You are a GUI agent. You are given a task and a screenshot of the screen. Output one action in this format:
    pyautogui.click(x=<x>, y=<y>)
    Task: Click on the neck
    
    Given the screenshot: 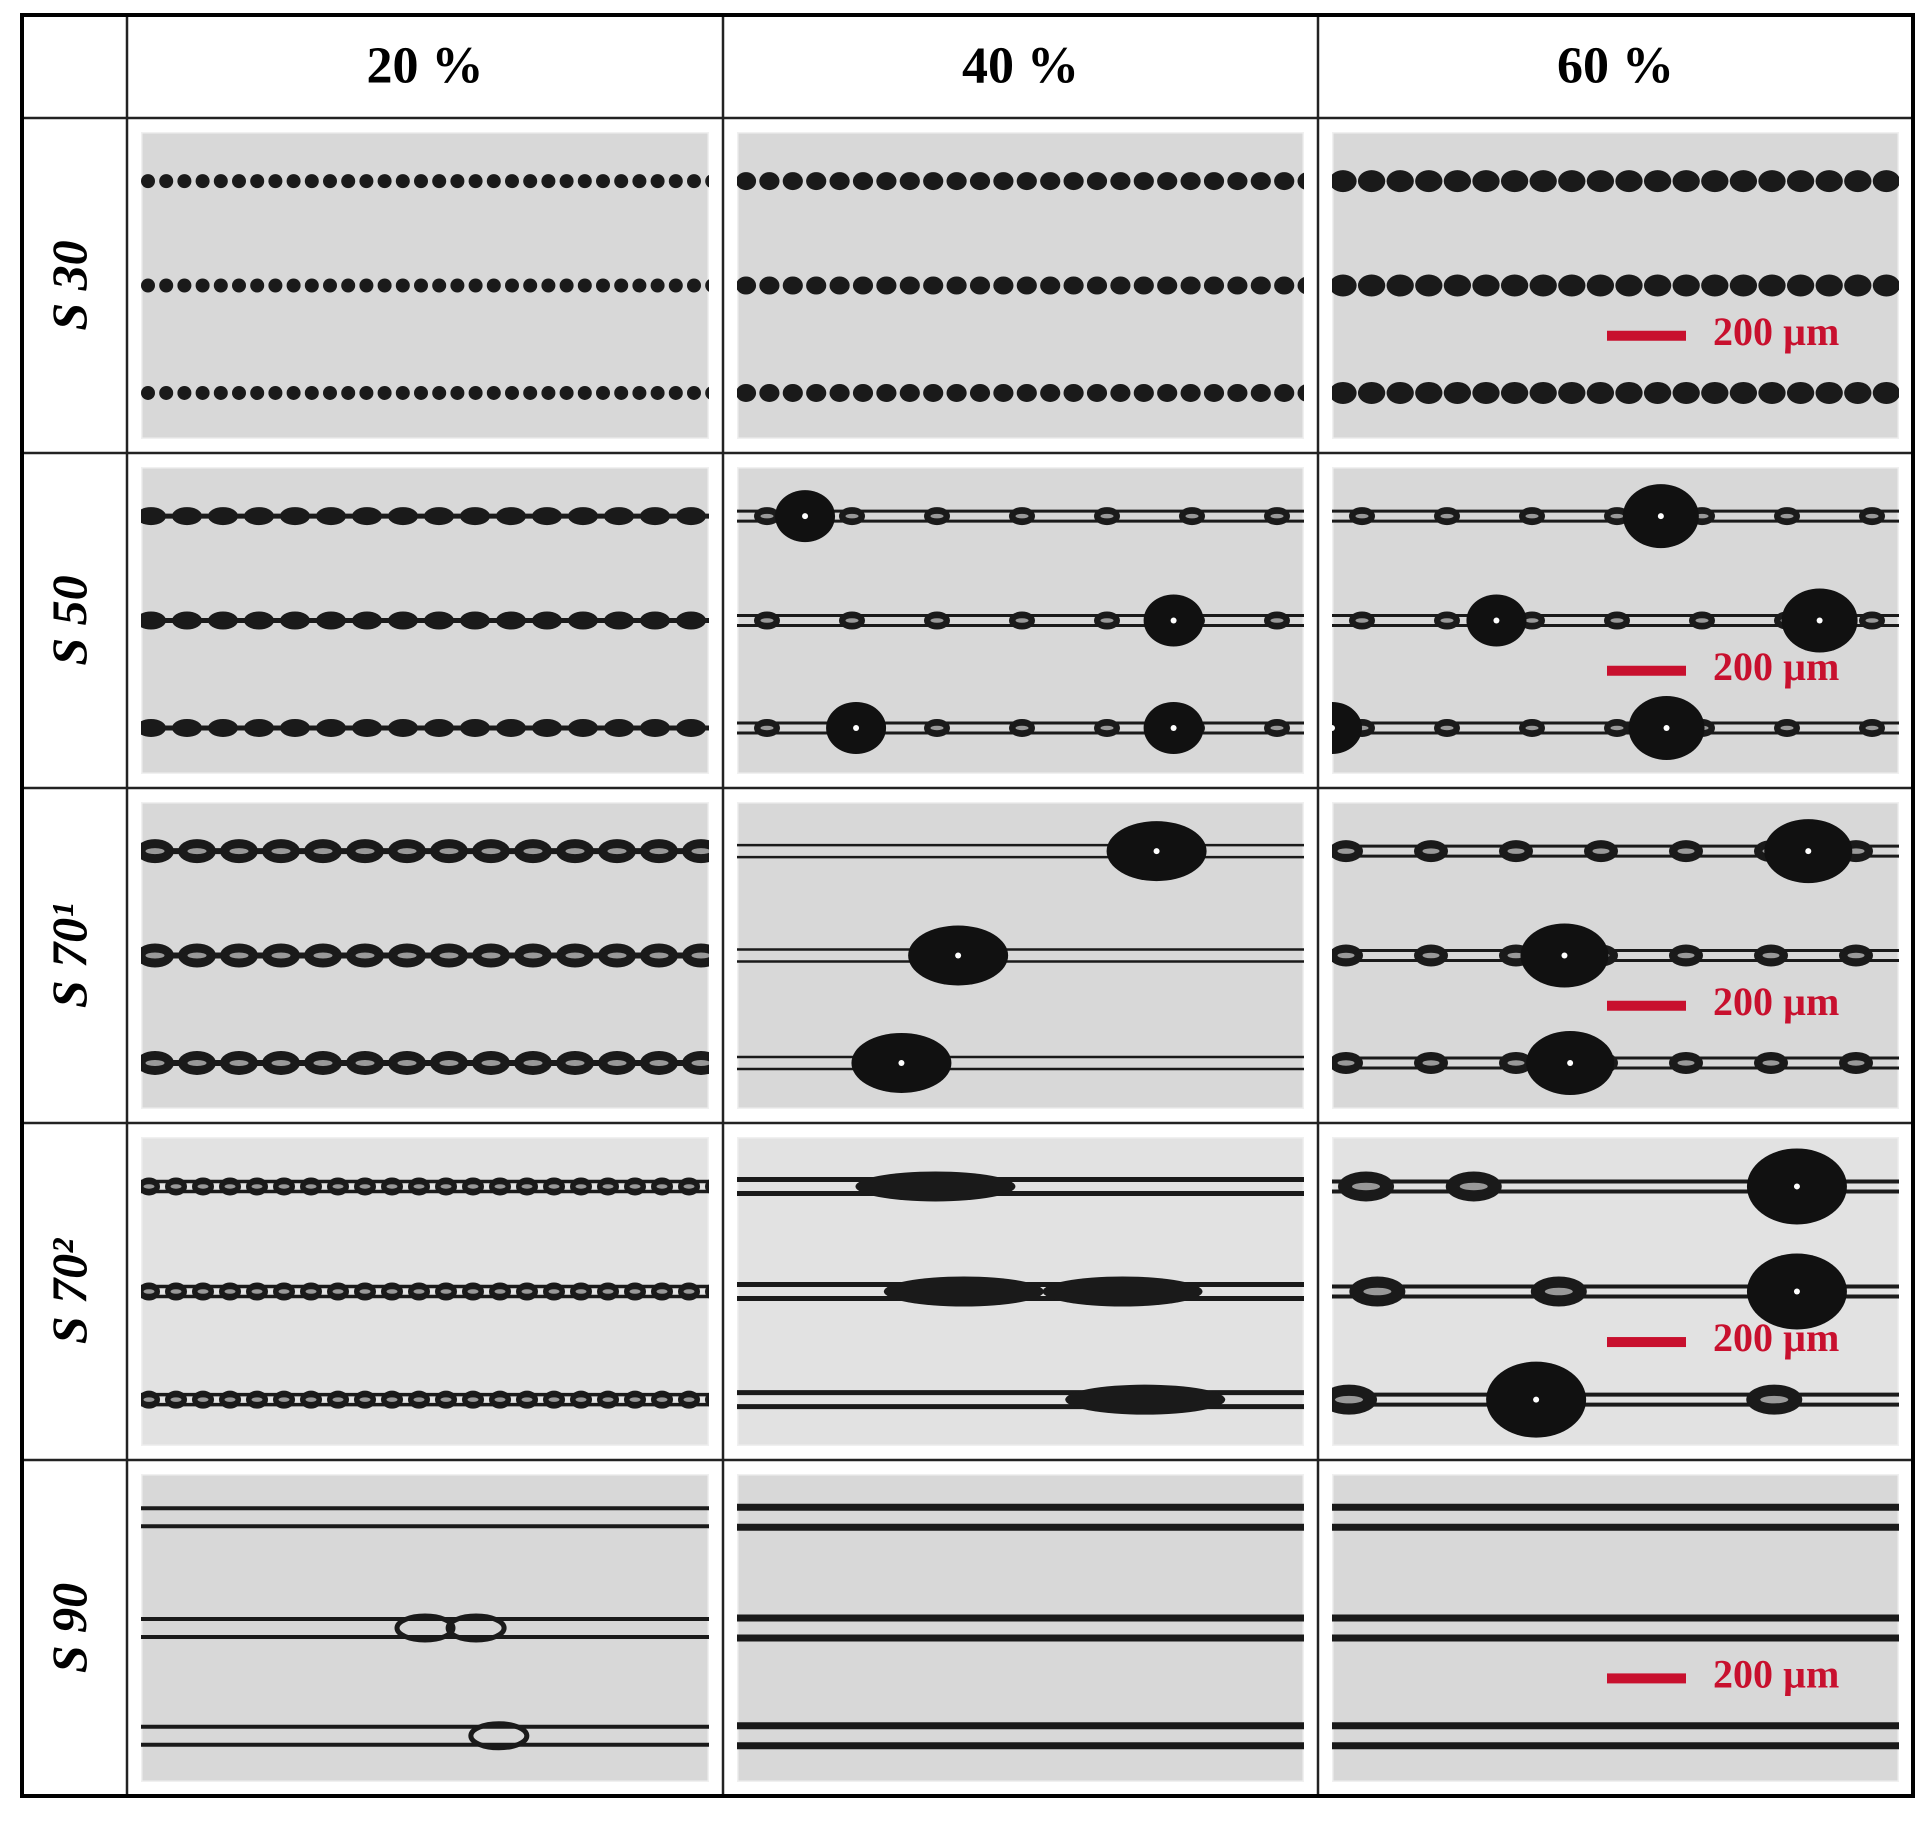 What is the action you would take?
    pyautogui.click(x=963, y=1291)
    